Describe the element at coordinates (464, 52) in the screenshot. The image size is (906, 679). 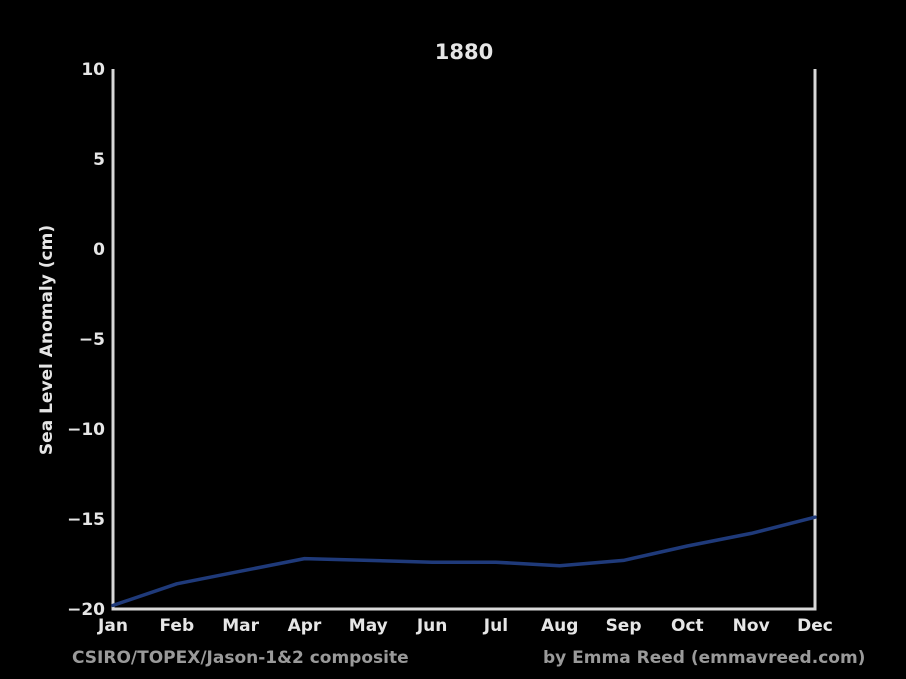
I see `chart-title: 1880` at that location.